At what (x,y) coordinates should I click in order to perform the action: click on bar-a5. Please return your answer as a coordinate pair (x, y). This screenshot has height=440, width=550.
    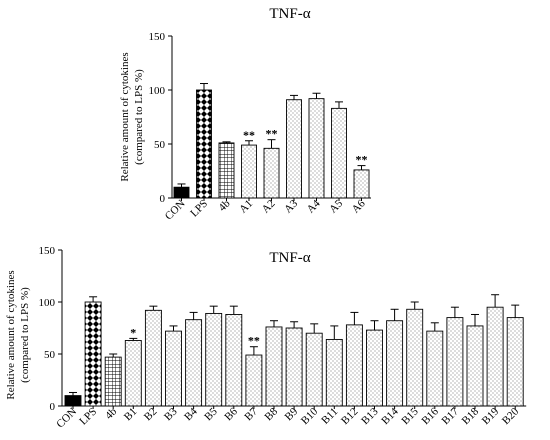
    Looking at the image, I should click on (339, 153).